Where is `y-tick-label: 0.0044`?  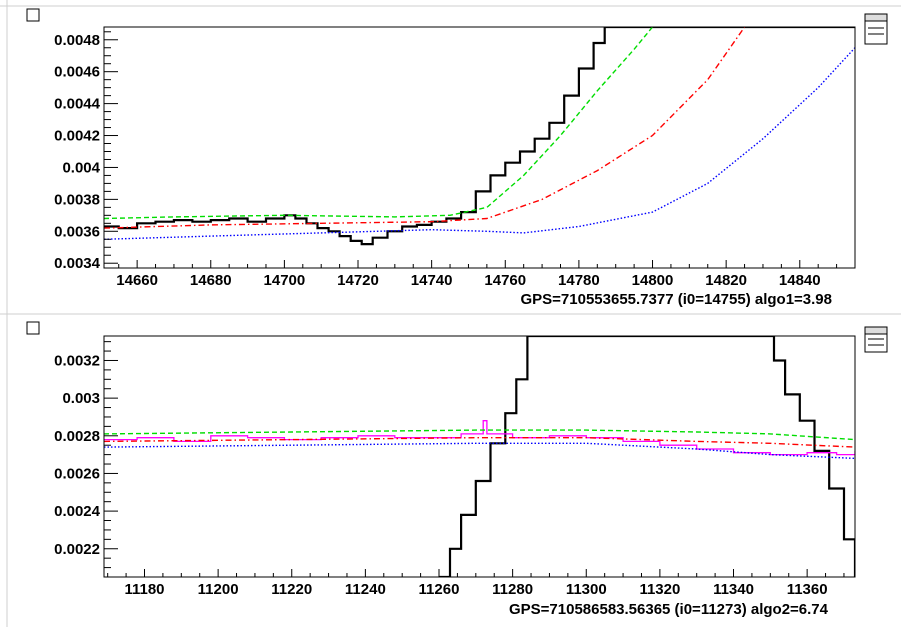 y-tick-label: 0.0044 is located at coordinates (77, 104).